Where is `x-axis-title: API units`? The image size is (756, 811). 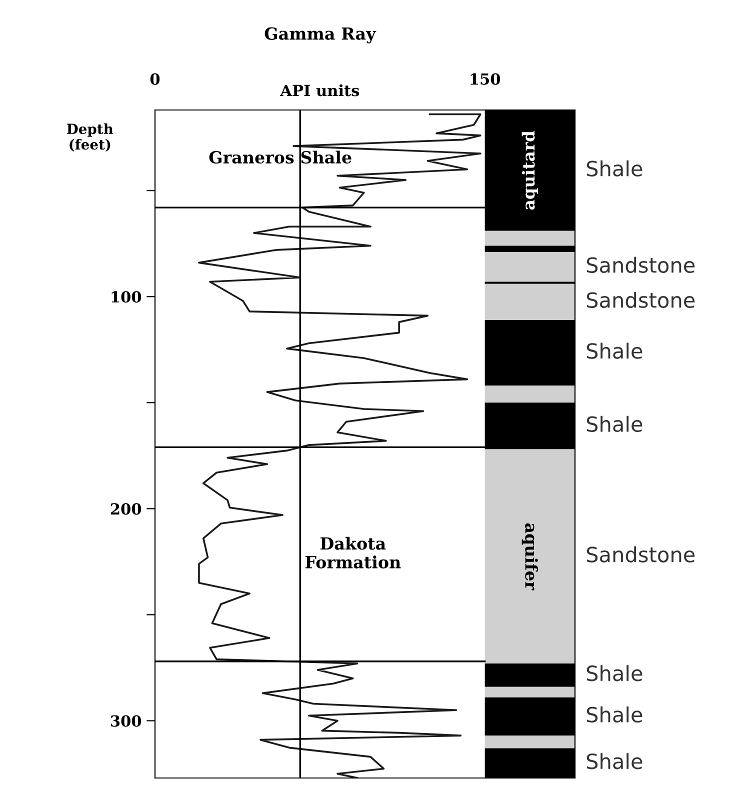 x-axis-title: API units is located at coordinates (320, 90).